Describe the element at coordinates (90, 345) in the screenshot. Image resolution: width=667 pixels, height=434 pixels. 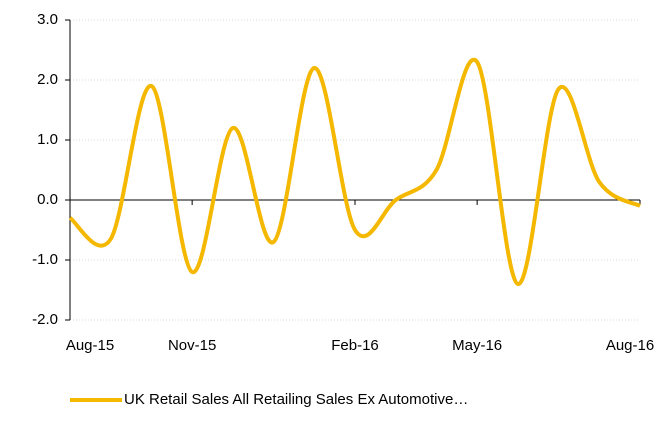
I see `x-tick-label: Aug-15` at that location.